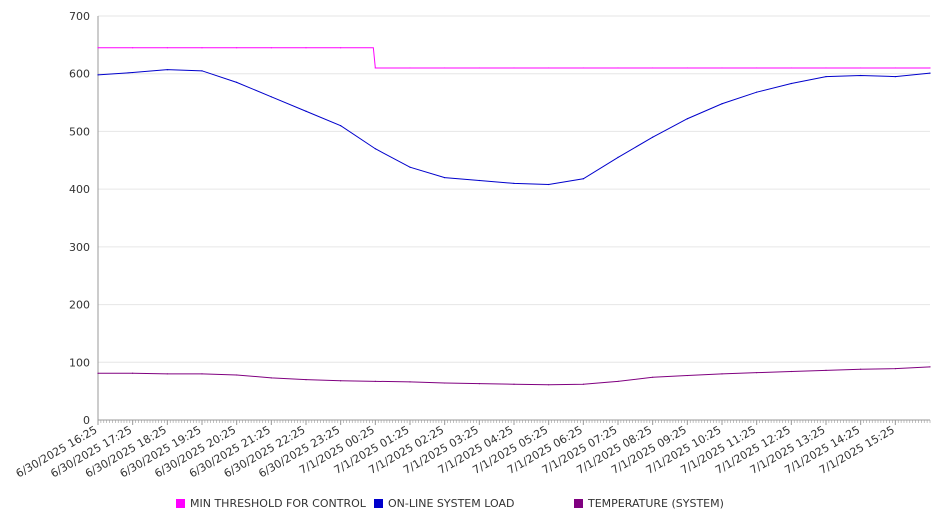 This screenshot has width=946, height=526. I want to click on legend-label-min-threshold: MIN THRESHOLD FOR CONTROL, so click(278, 503).